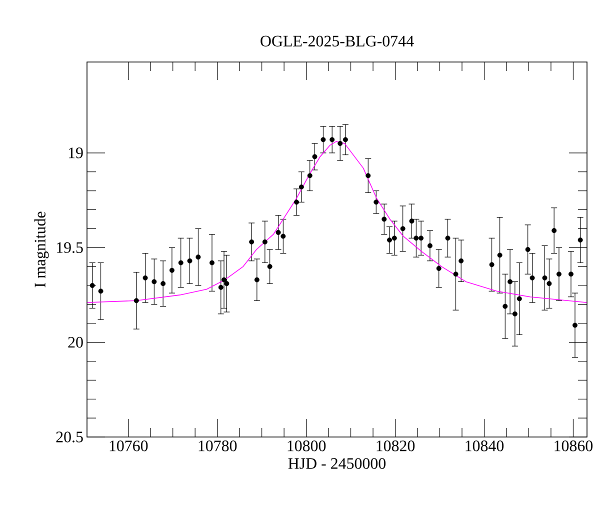 The width and height of the screenshot is (600, 512). What do you see at coordinates (217, 446) in the screenshot?
I see `x-tick-label: 10780` at bounding box center [217, 446].